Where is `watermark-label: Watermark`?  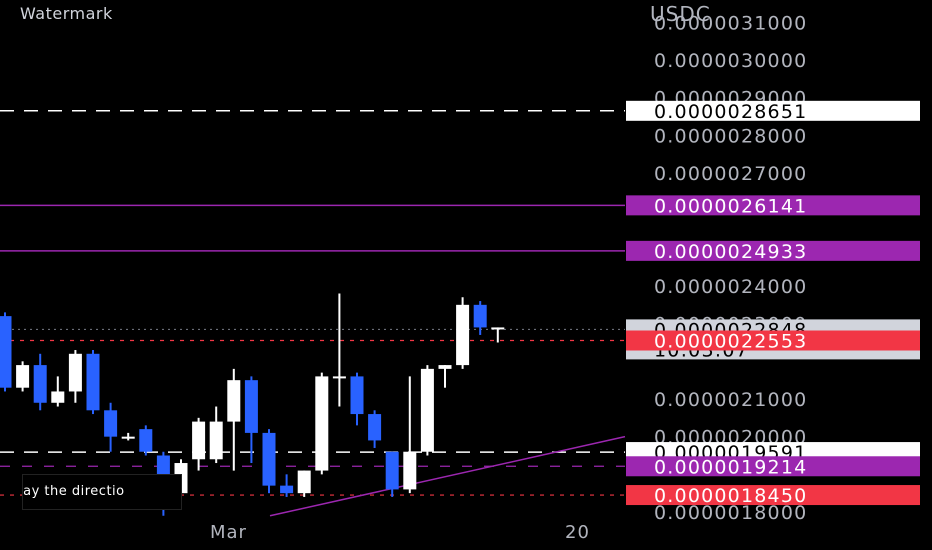
watermark-label: Watermark is located at coordinates (66, 13).